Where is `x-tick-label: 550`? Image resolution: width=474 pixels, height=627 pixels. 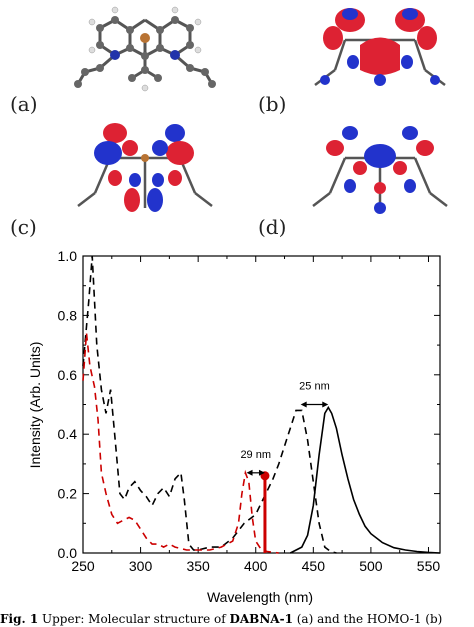 x-tick-label: 550 is located at coordinates (429, 566).